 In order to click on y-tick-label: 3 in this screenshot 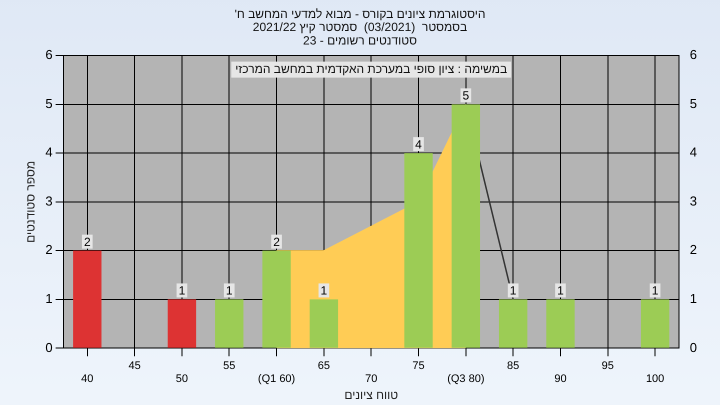, I will do `click(49, 200)`.